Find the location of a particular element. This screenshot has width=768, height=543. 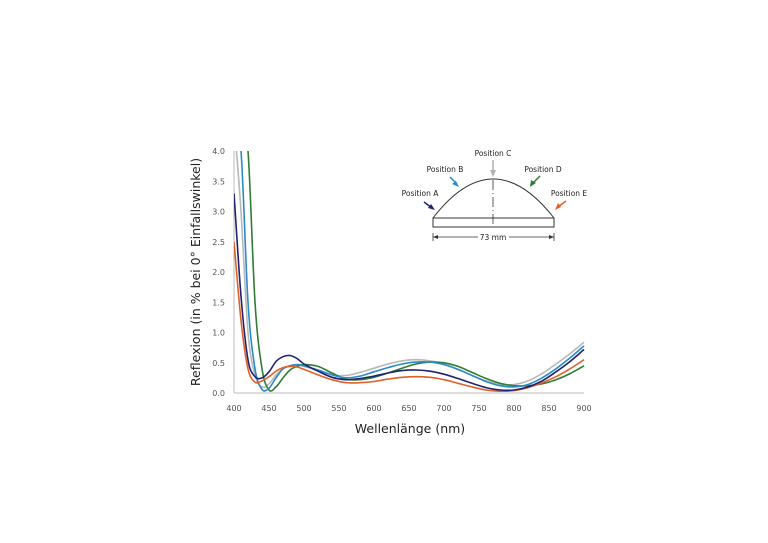

dimension-label: 73 mm is located at coordinates (493, 237).